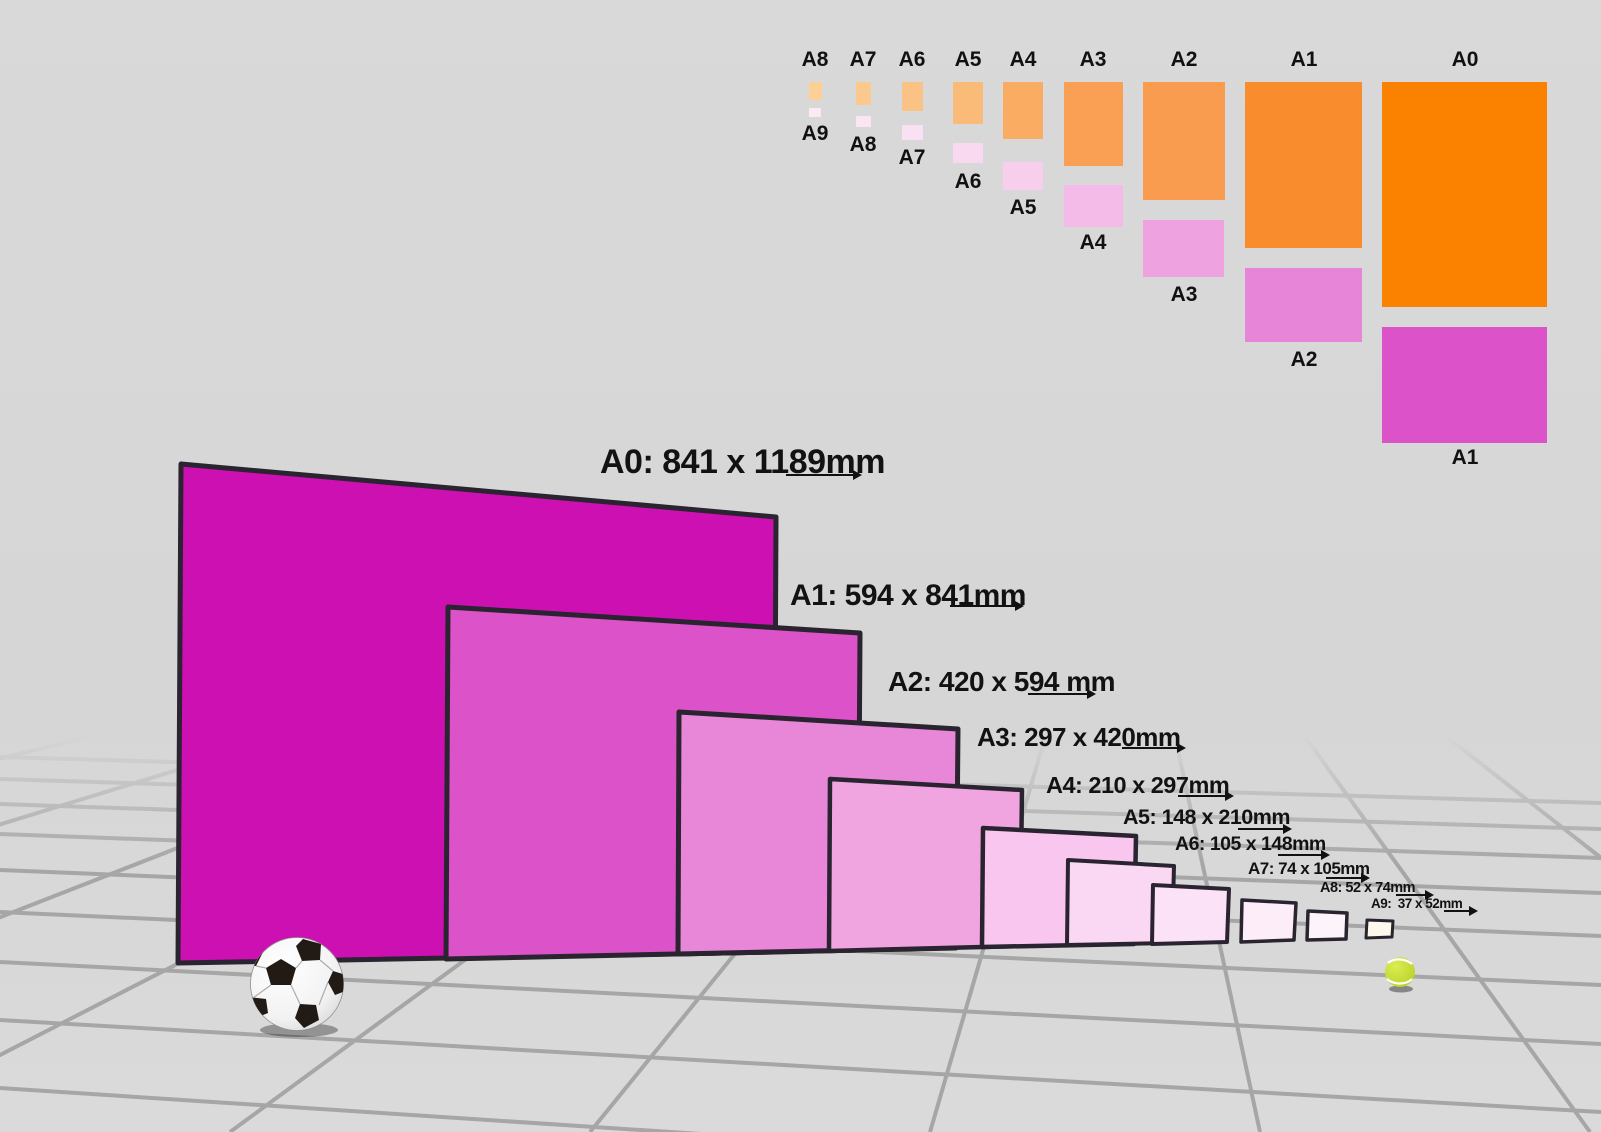 The image size is (1601, 1132). Describe the element at coordinates (908, 595) in the screenshot. I see `label-a1: A1: 594 x 841mm` at that location.